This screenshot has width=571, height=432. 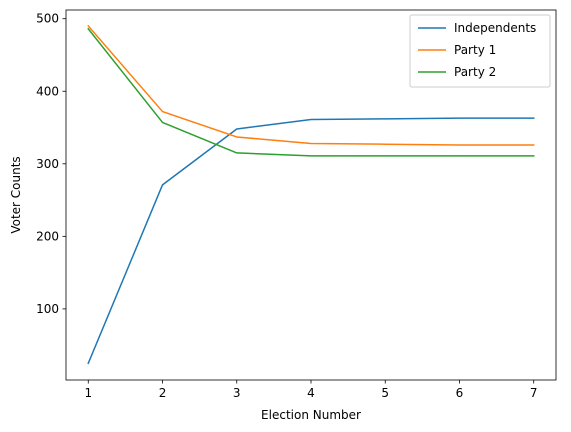 What do you see at coordinates (47, 164) in the screenshot?
I see `y-tick-label: 300` at bounding box center [47, 164].